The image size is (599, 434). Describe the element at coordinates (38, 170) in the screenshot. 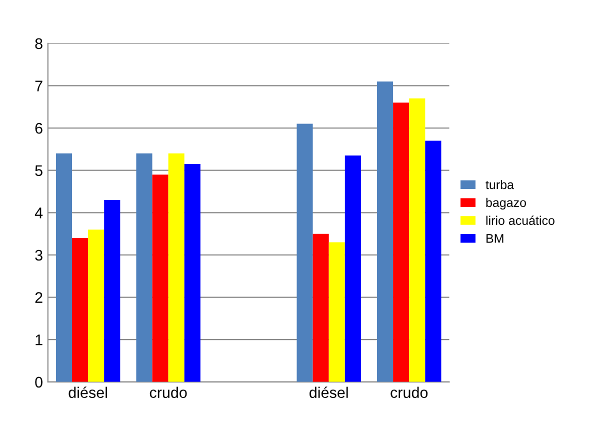

I see `y-tick-label: 5` at that location.